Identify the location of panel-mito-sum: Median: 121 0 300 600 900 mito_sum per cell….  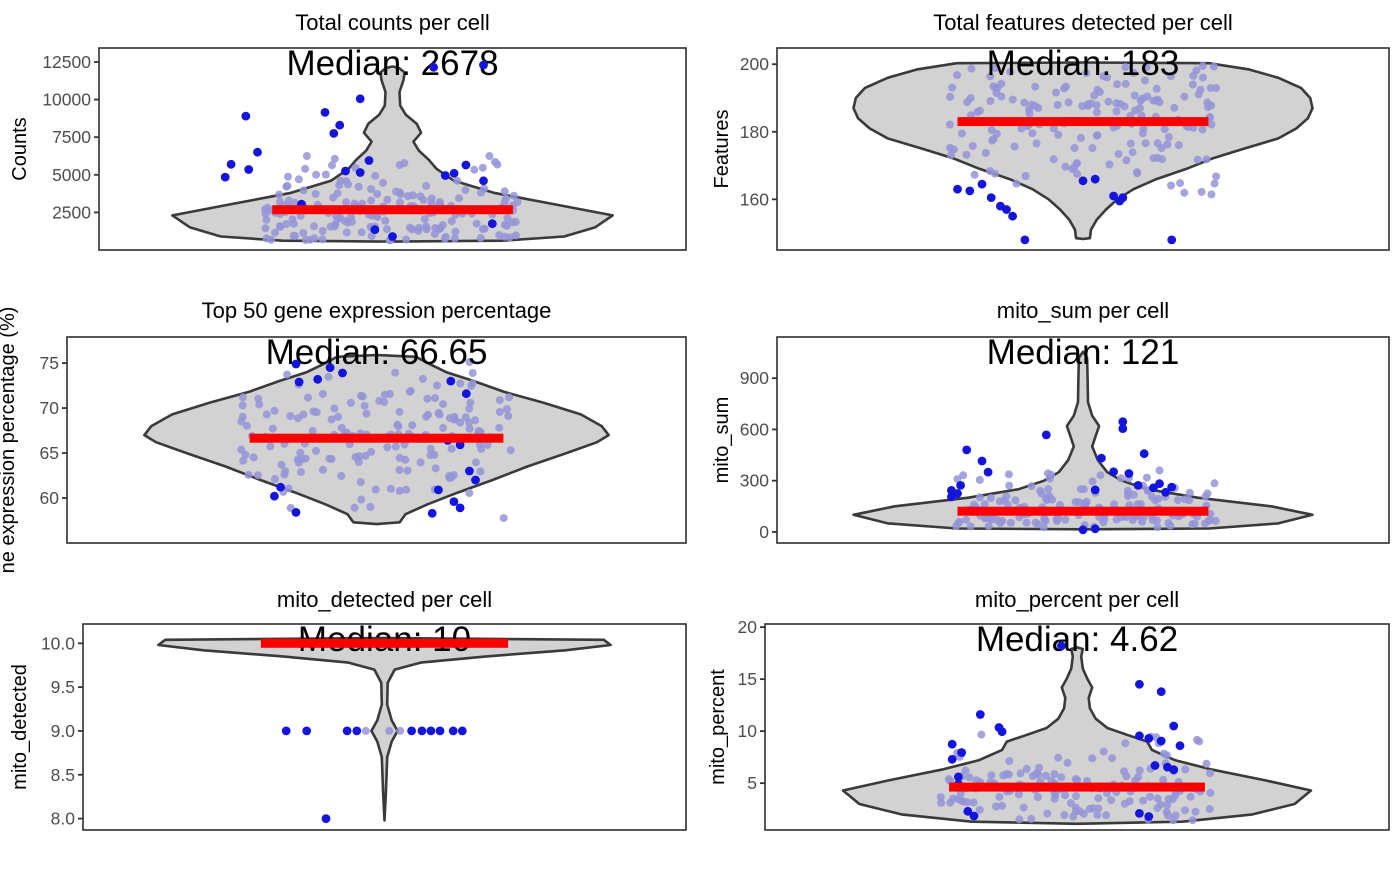
(1050, 421).